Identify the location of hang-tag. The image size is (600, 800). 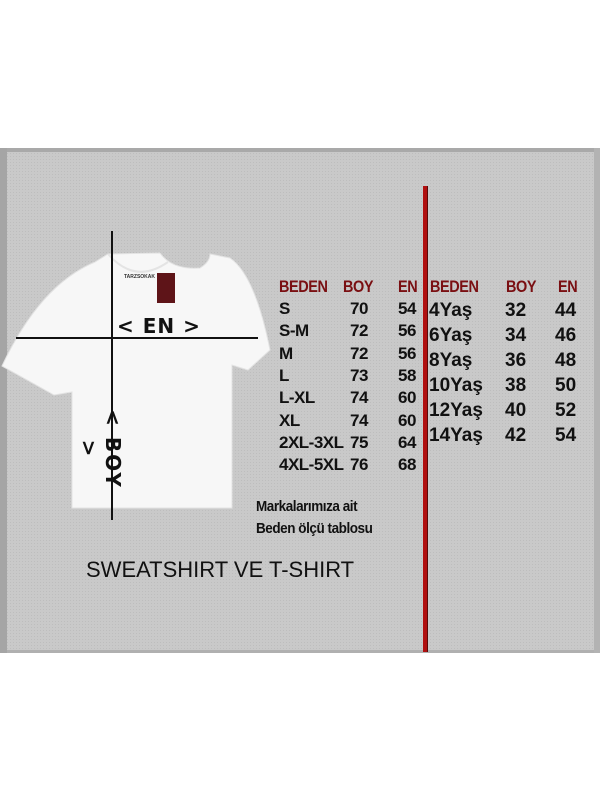
(166, 288).